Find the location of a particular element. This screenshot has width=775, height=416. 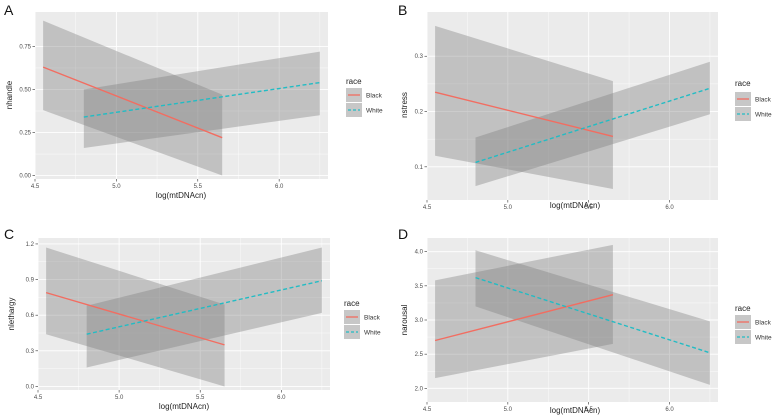

x-tick-label-C: 5.5 is located at coordinates (200, 398).